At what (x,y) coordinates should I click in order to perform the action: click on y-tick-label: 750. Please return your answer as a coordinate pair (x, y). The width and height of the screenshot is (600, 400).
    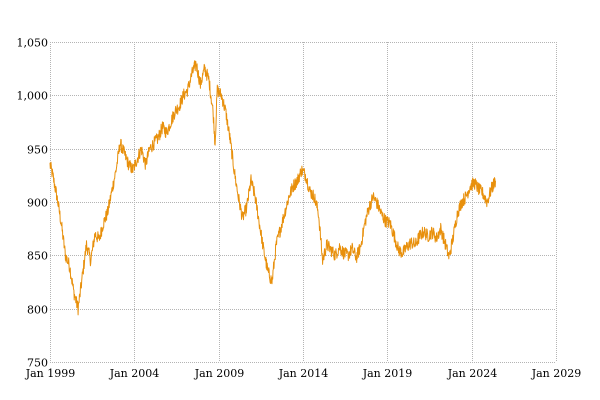
    Looking at the image, I should click on (37, 363).